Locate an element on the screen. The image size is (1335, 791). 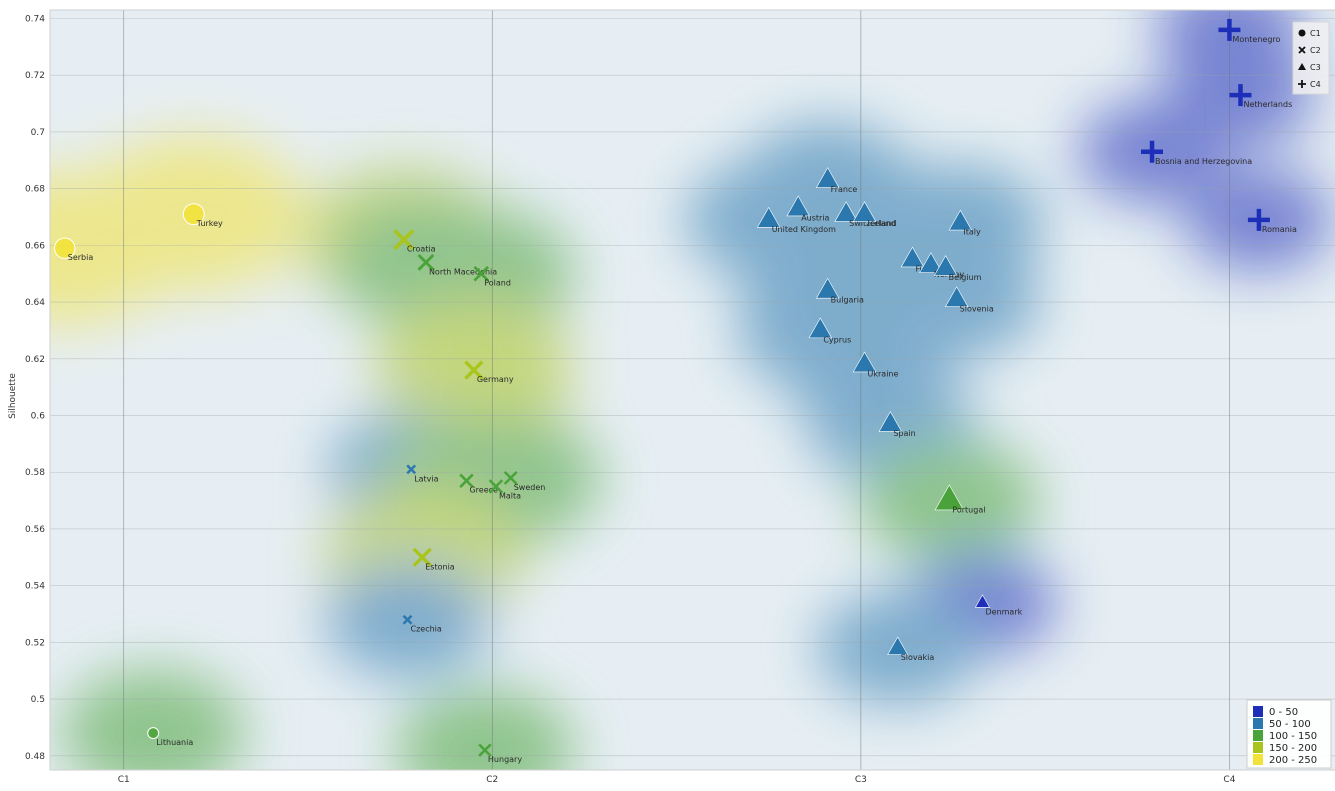
x-legend-icon is located at coordinates (1302, 50).